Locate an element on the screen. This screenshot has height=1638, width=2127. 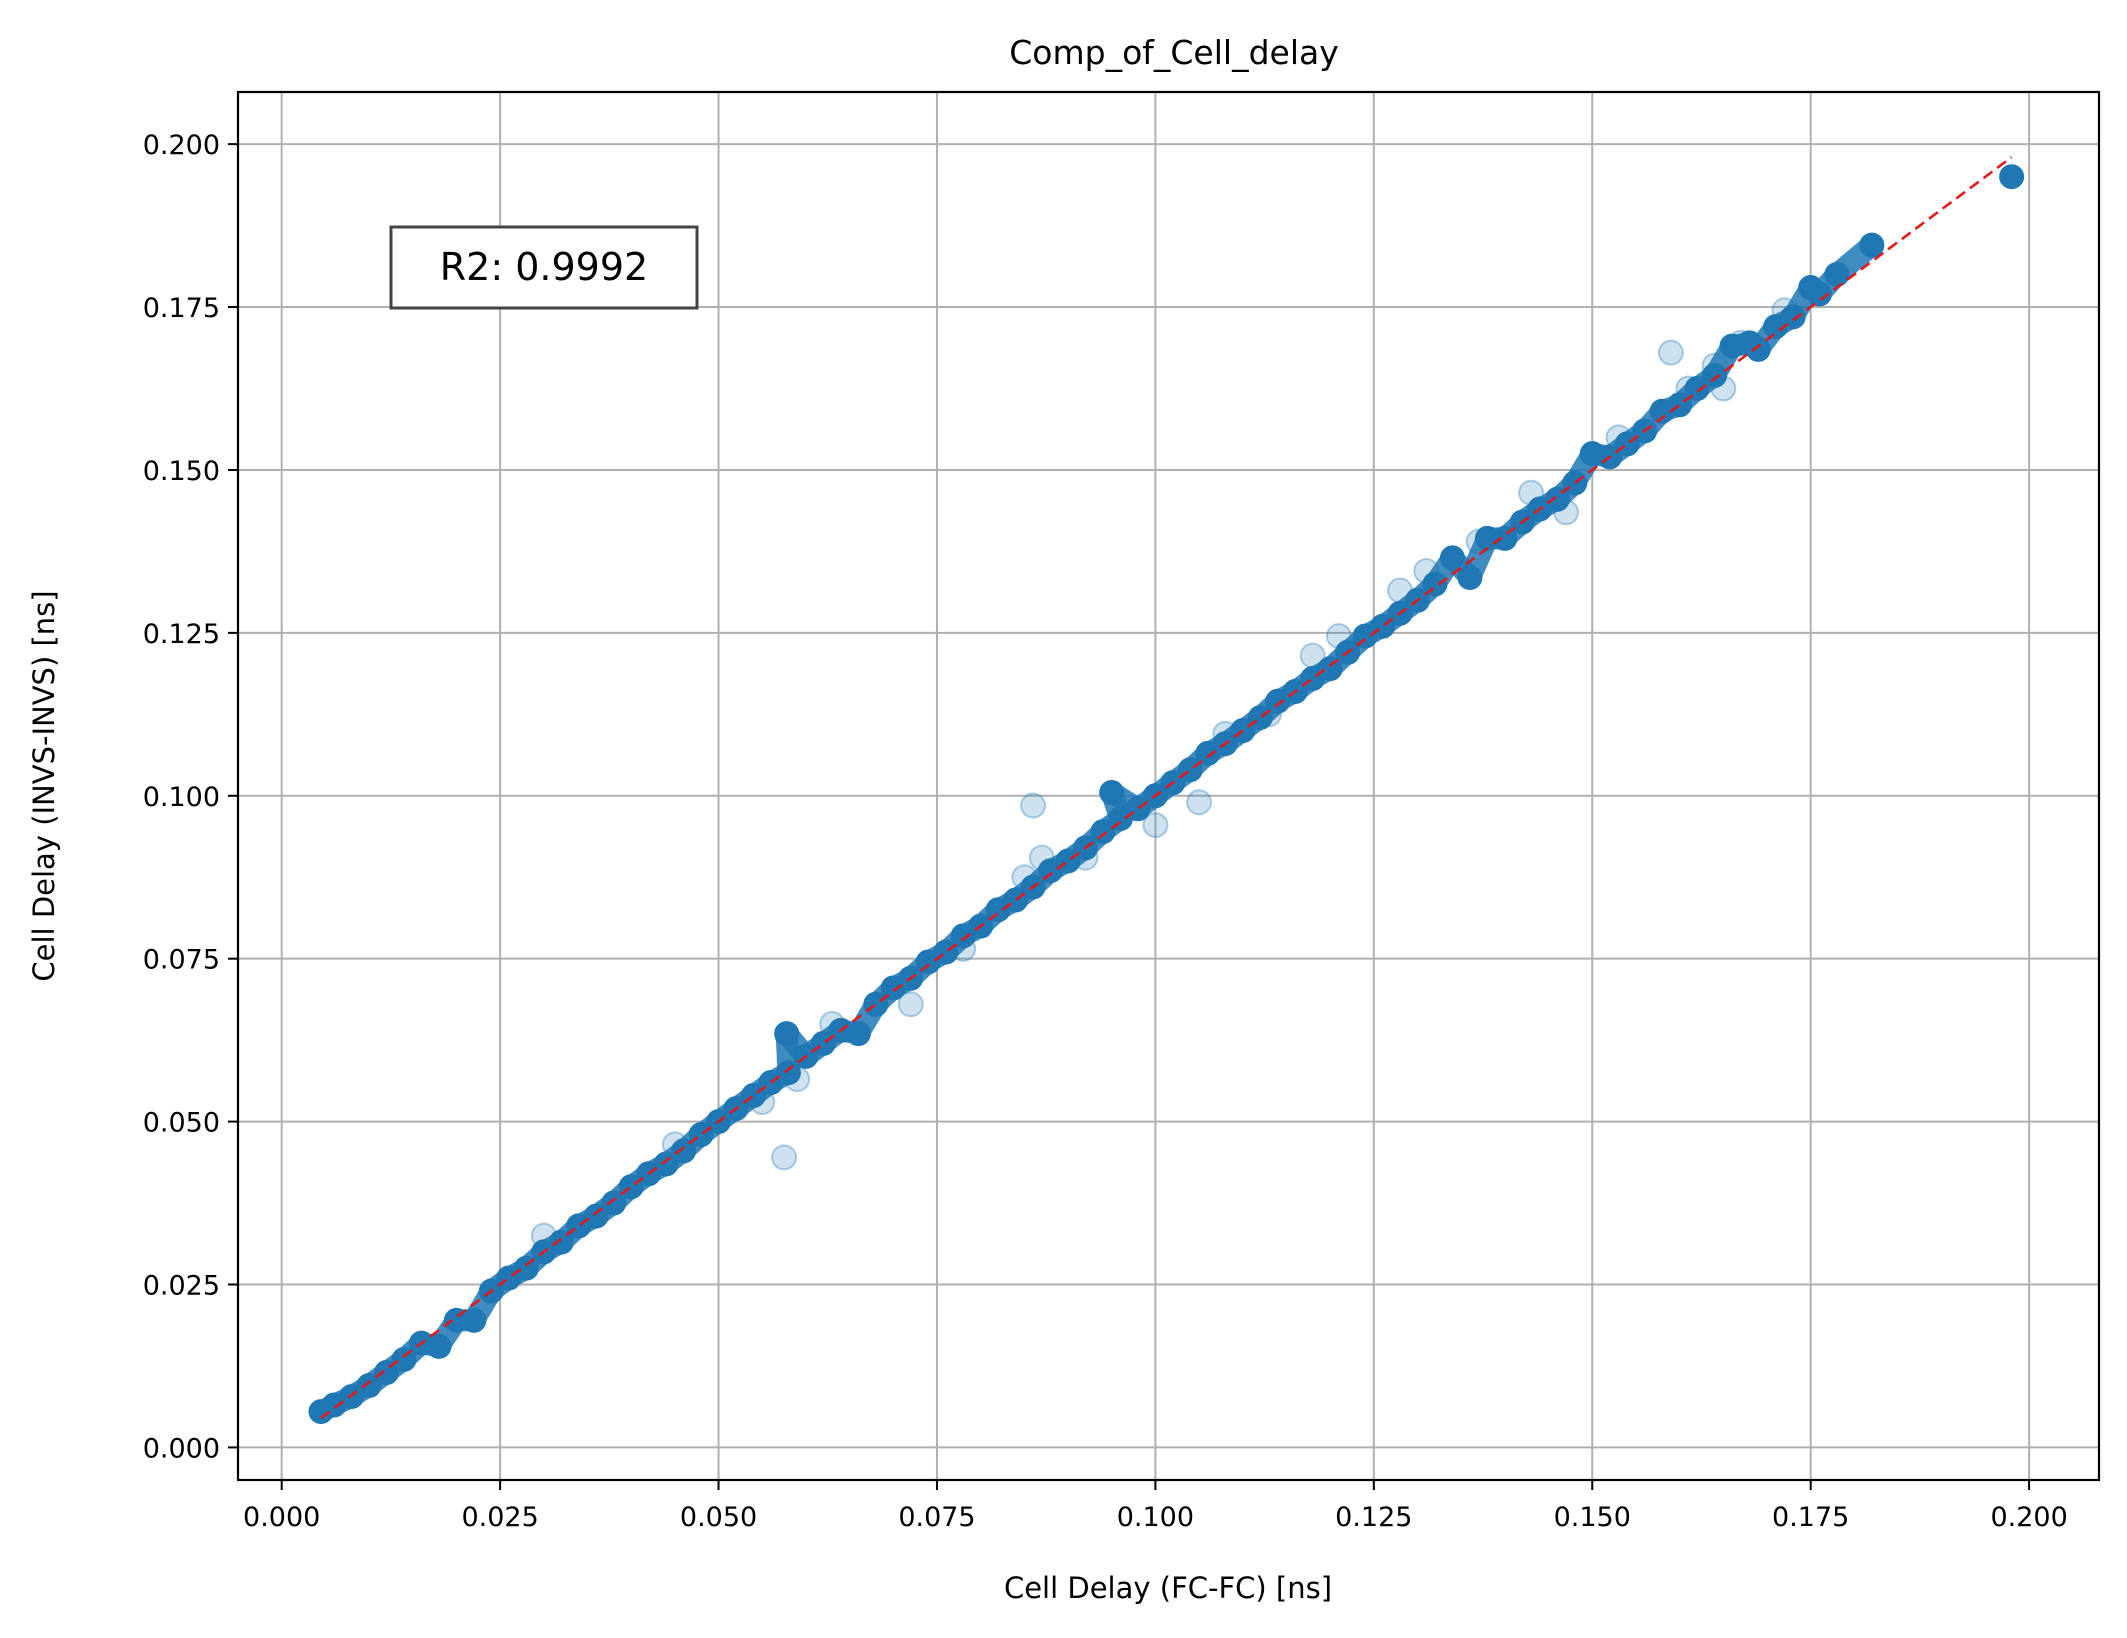
x-tick-label: 0.000 is located at coordinates (281, 1517).